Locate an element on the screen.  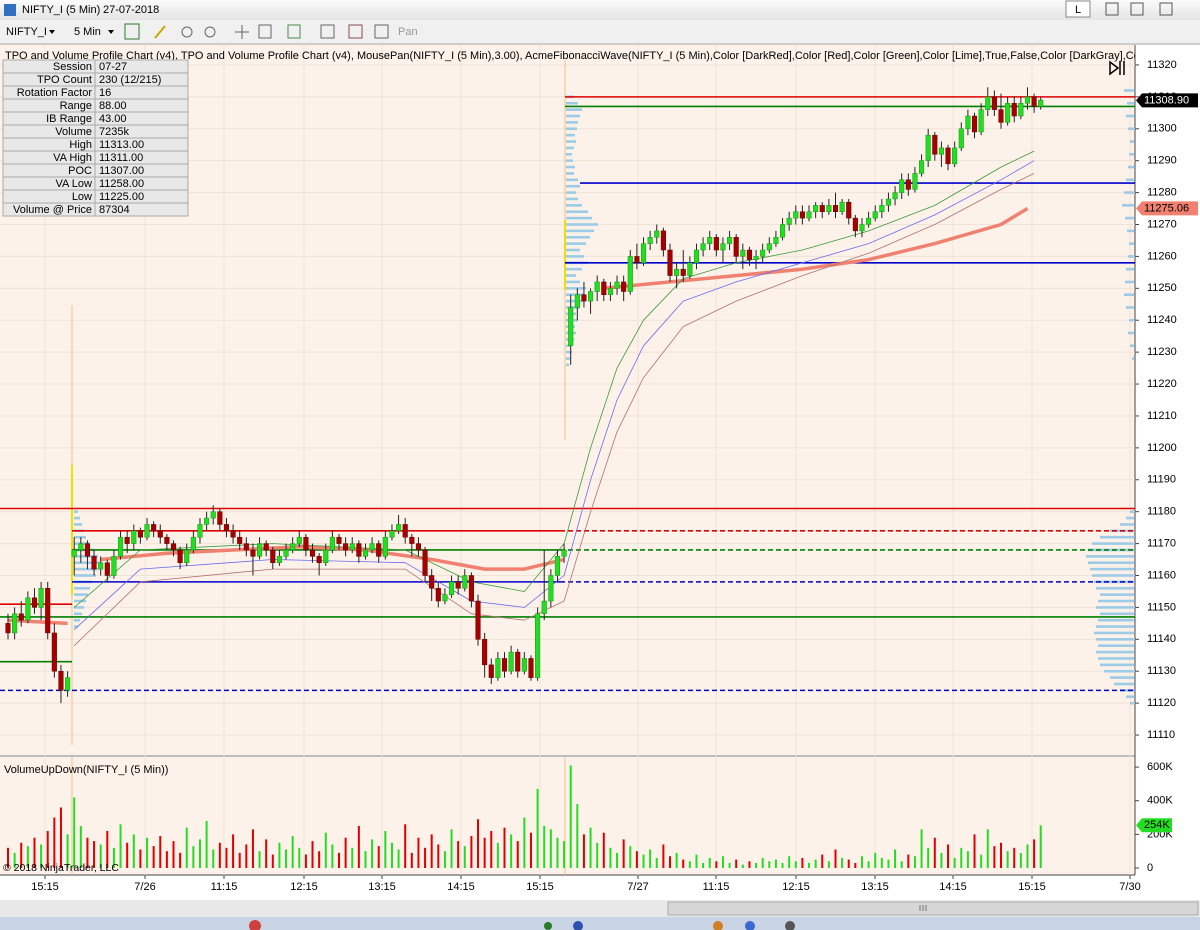
play-icon is located at coordinates (1117, 68).